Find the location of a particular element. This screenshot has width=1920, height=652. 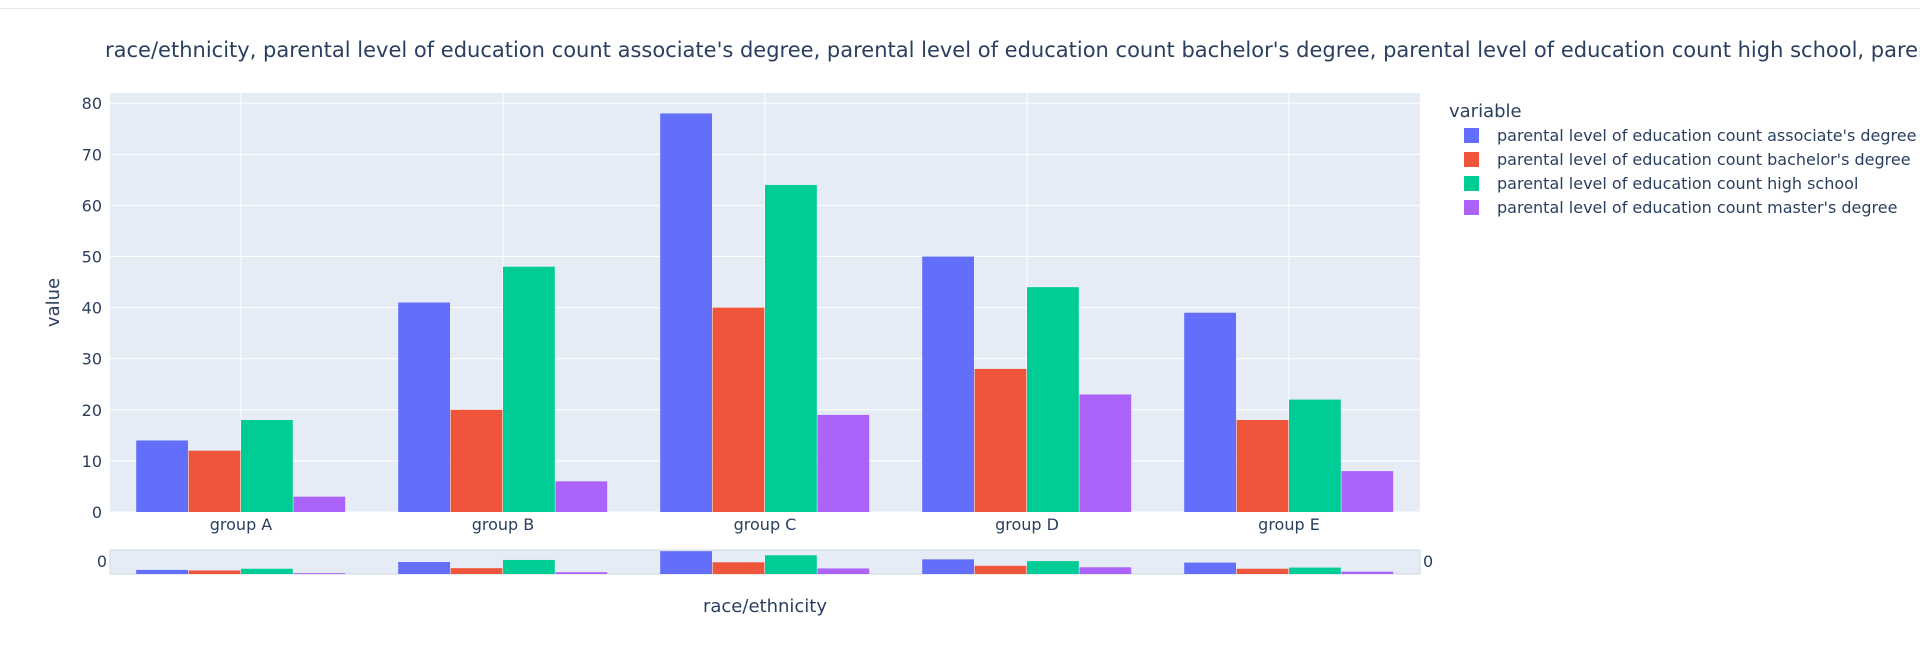

x-tick-label: group D is located at coordinates (1027, 524).